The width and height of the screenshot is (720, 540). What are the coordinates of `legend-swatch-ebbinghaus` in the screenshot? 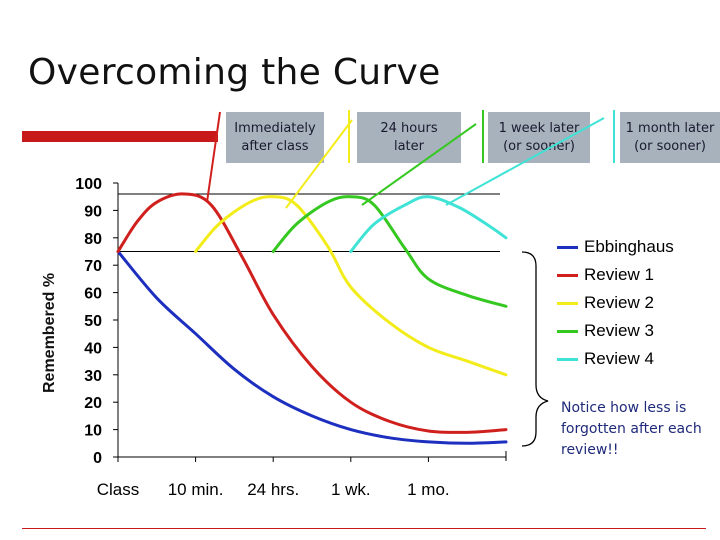 It's located at (567, 247).